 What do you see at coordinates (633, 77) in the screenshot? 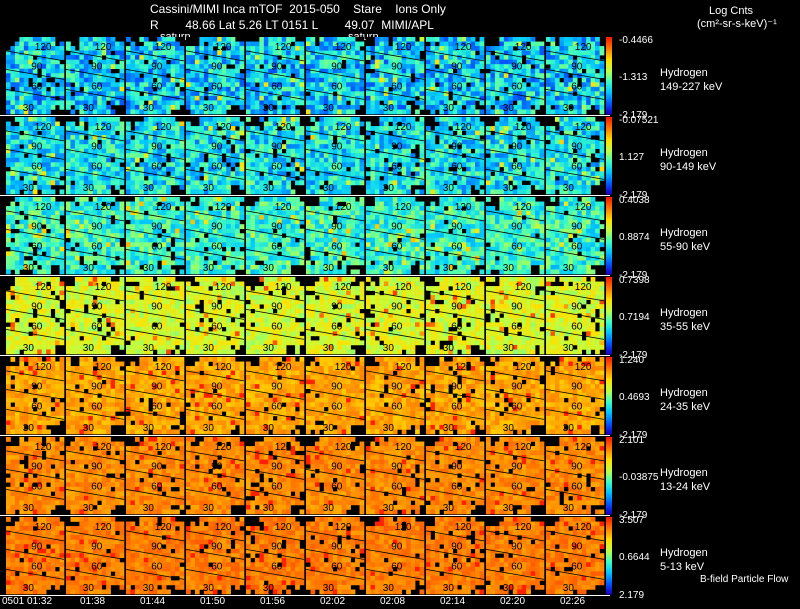
I see `colorbar-value: -1.313` at bounding box center [633, 77].